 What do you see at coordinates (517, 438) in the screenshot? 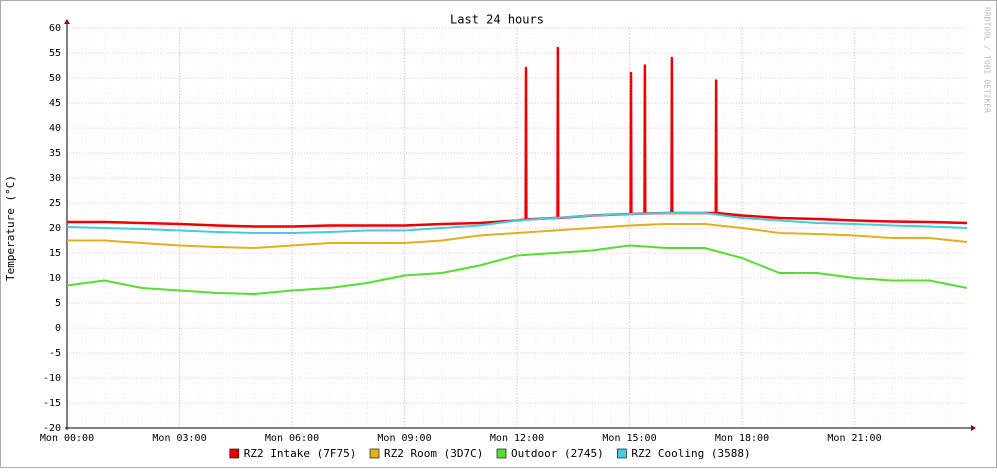
I see `x-tick-label: Mon 12:00` at bounding box center [517, 438].